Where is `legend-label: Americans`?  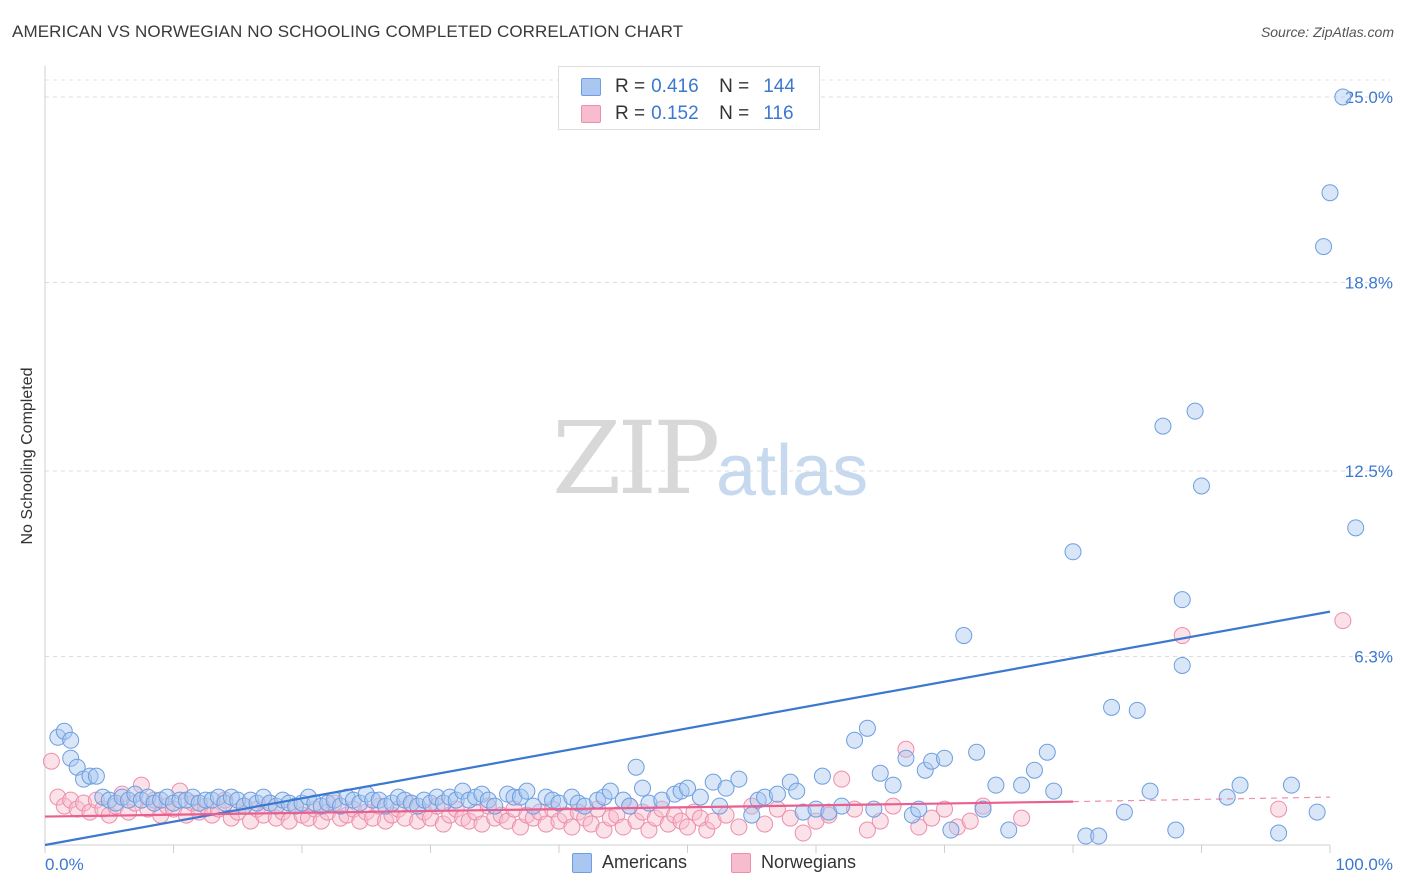 legend-label: Americans is located at coordinates (645, 862).